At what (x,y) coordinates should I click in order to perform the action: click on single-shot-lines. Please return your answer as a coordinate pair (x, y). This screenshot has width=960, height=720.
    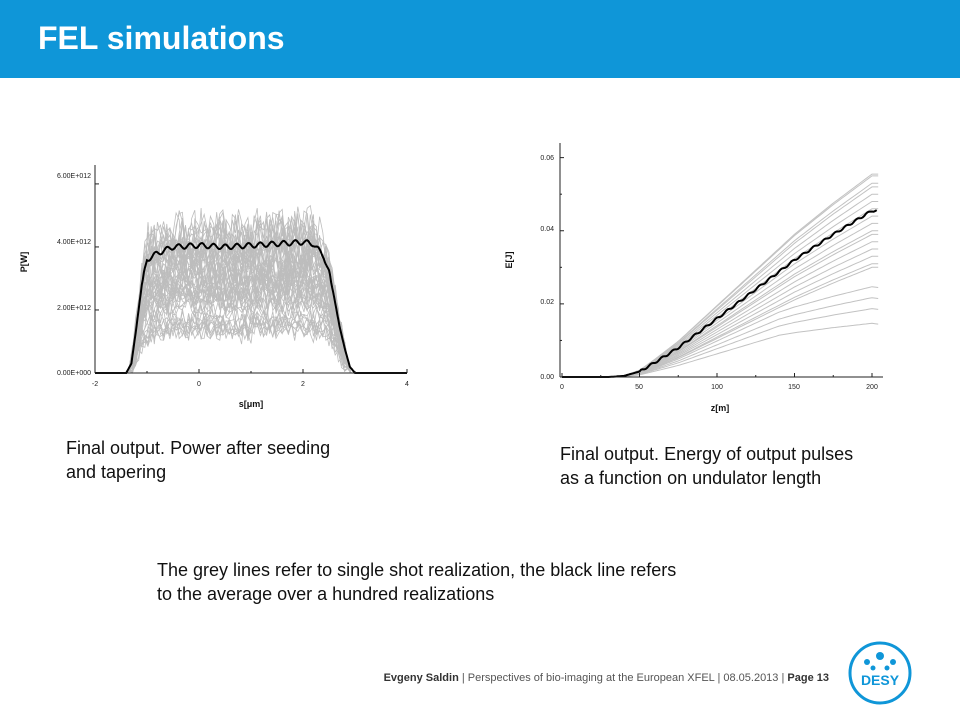
    Looking at the image, I should click on (720, 275).